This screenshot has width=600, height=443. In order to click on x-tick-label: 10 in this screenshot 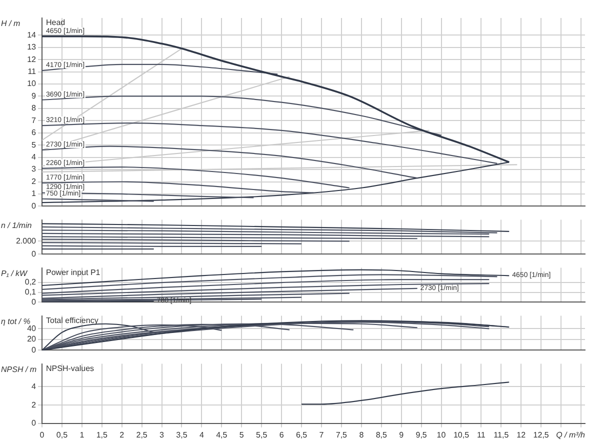, I will do `click(441, 435)`.